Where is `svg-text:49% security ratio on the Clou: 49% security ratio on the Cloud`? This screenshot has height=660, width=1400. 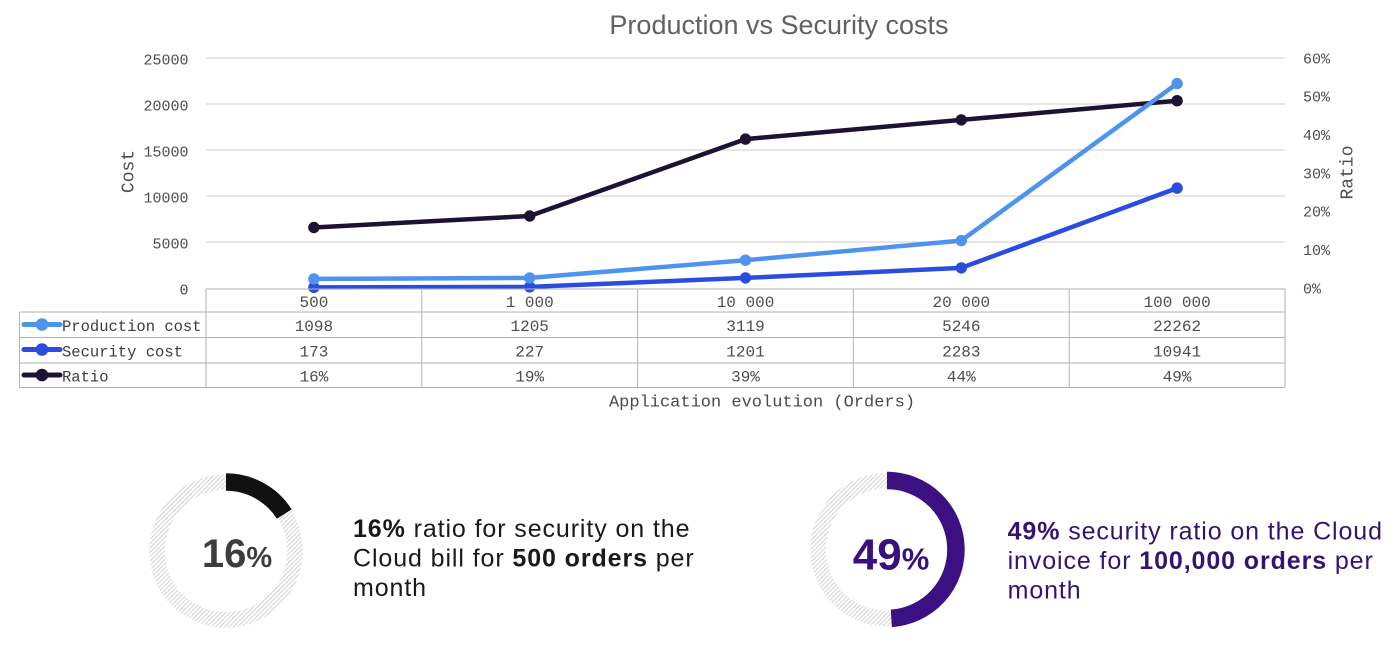 svg-text:49% security ratio on the Clou: 49% security ratio on the Cloud is located at coordinates (1195, 532).